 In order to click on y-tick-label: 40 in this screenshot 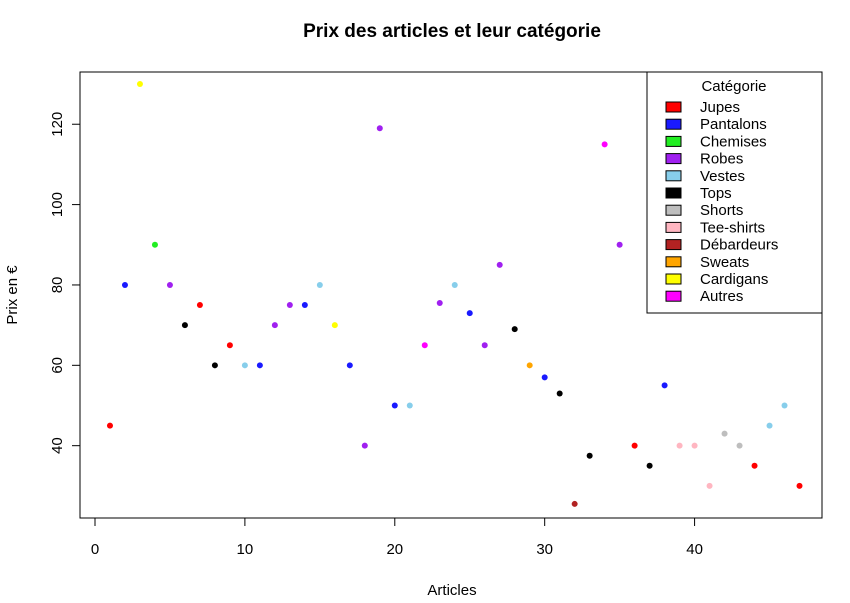, I will do `click(57, 445)`.